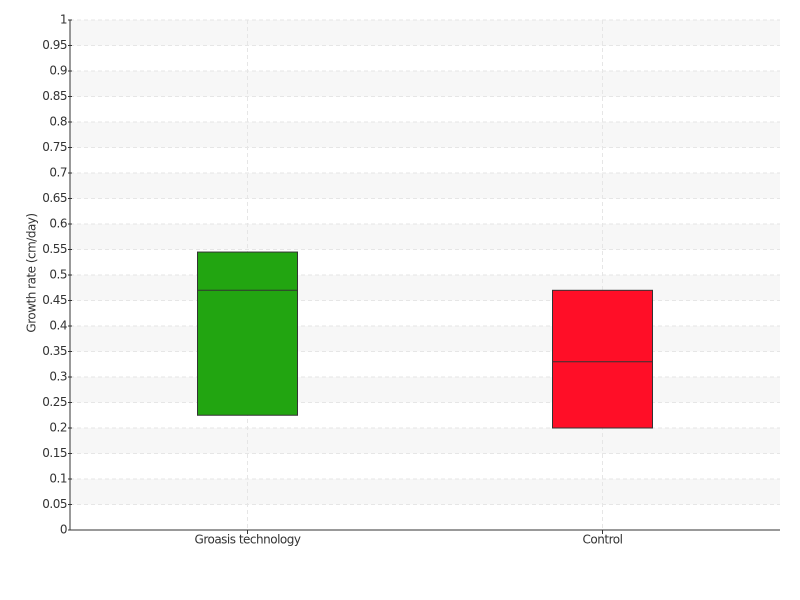 The height and width of the screenshot is (600, 800). What do you see at coordinates (58, 173) in the screenshot?
I see `y-tick-label: 0.7` at bounding box center [58, 173].